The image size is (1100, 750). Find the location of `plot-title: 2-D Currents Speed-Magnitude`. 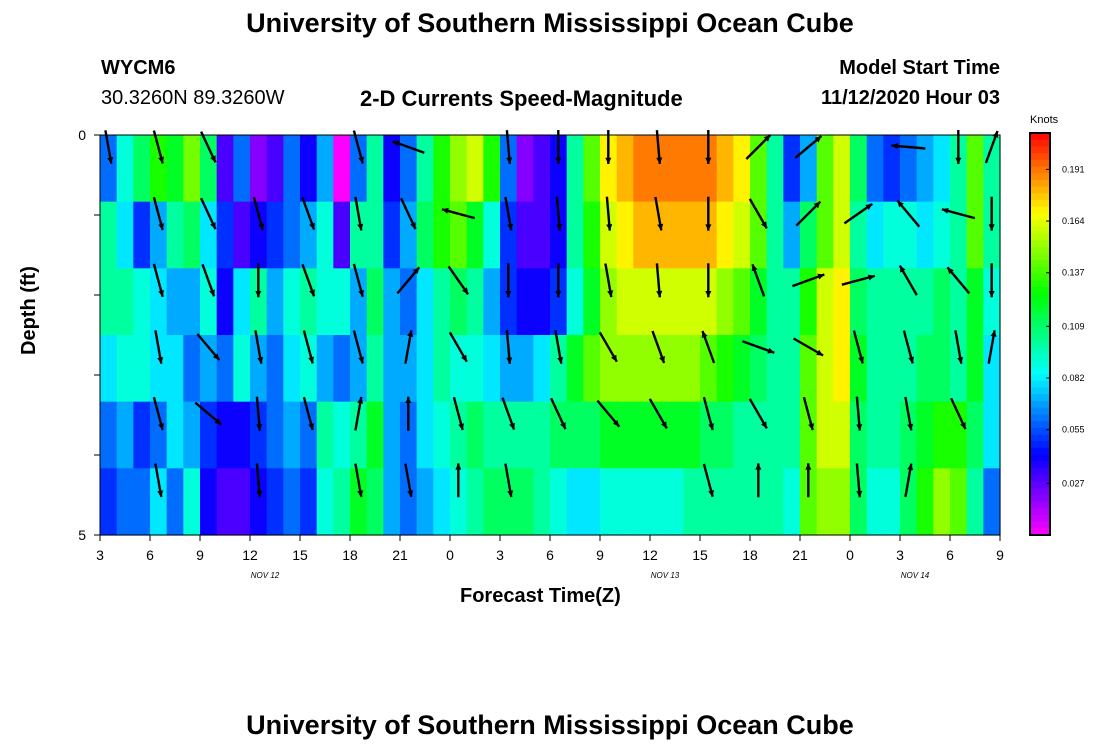

plot-title: 2-D Currents Speed-Magnitude is located at coordinates (521, 98).